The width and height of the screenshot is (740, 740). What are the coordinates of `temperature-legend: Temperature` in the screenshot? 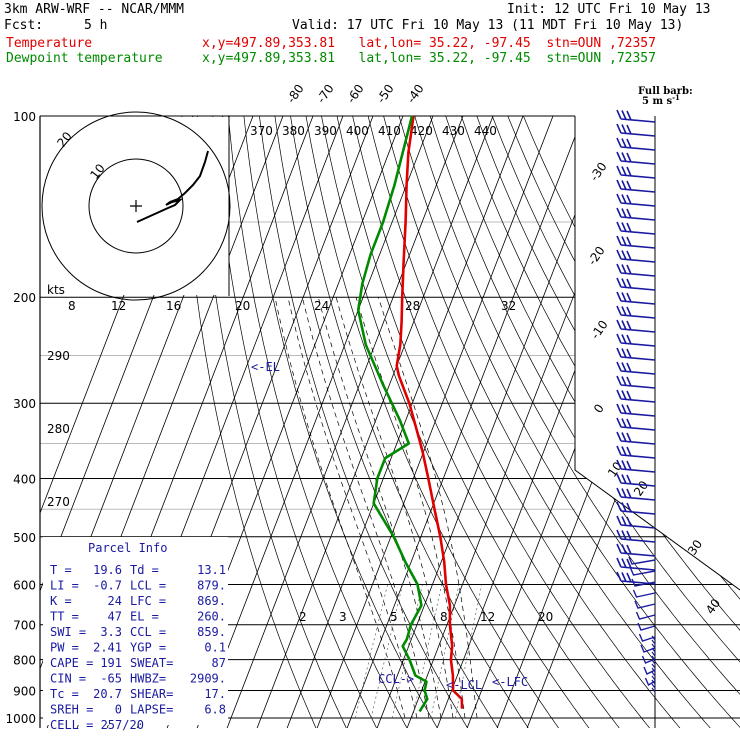 It's located at (49, 43).